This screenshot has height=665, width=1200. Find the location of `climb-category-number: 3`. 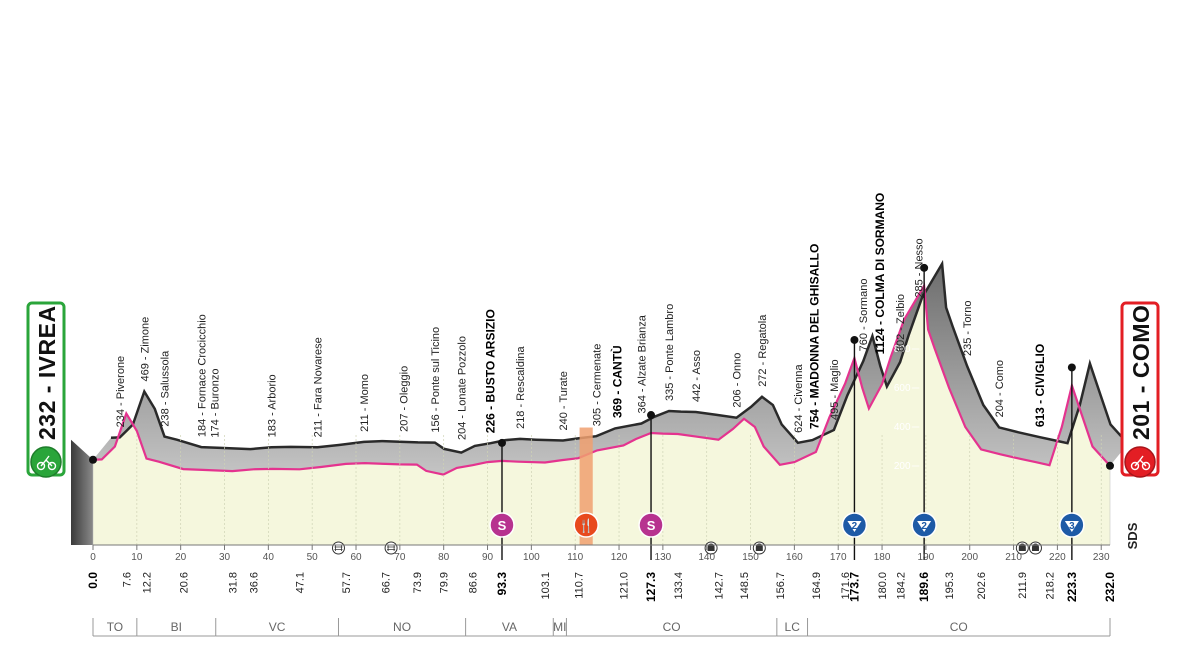

climb-category-number: 3 is located at coordinates (1072, 526).